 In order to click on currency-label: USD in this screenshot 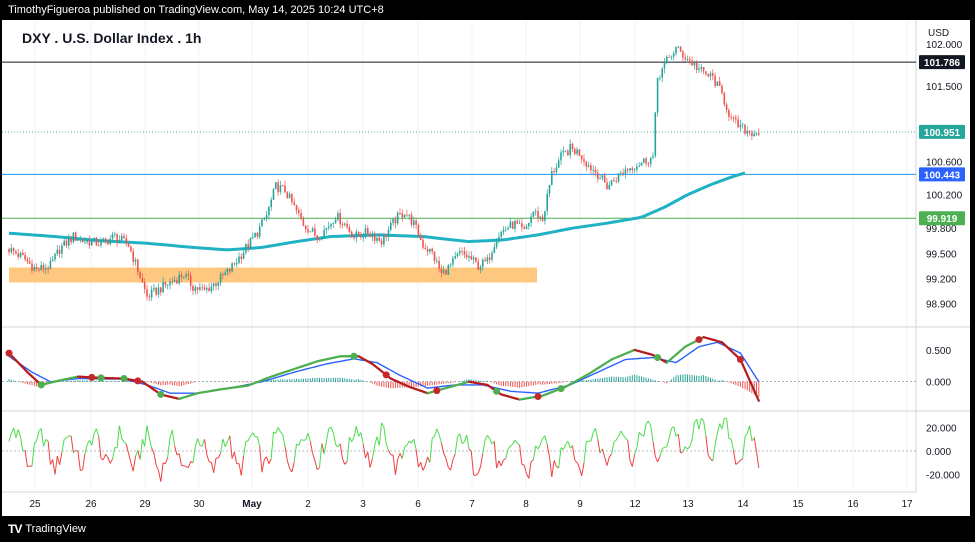, I will do `click(939, 33)`.